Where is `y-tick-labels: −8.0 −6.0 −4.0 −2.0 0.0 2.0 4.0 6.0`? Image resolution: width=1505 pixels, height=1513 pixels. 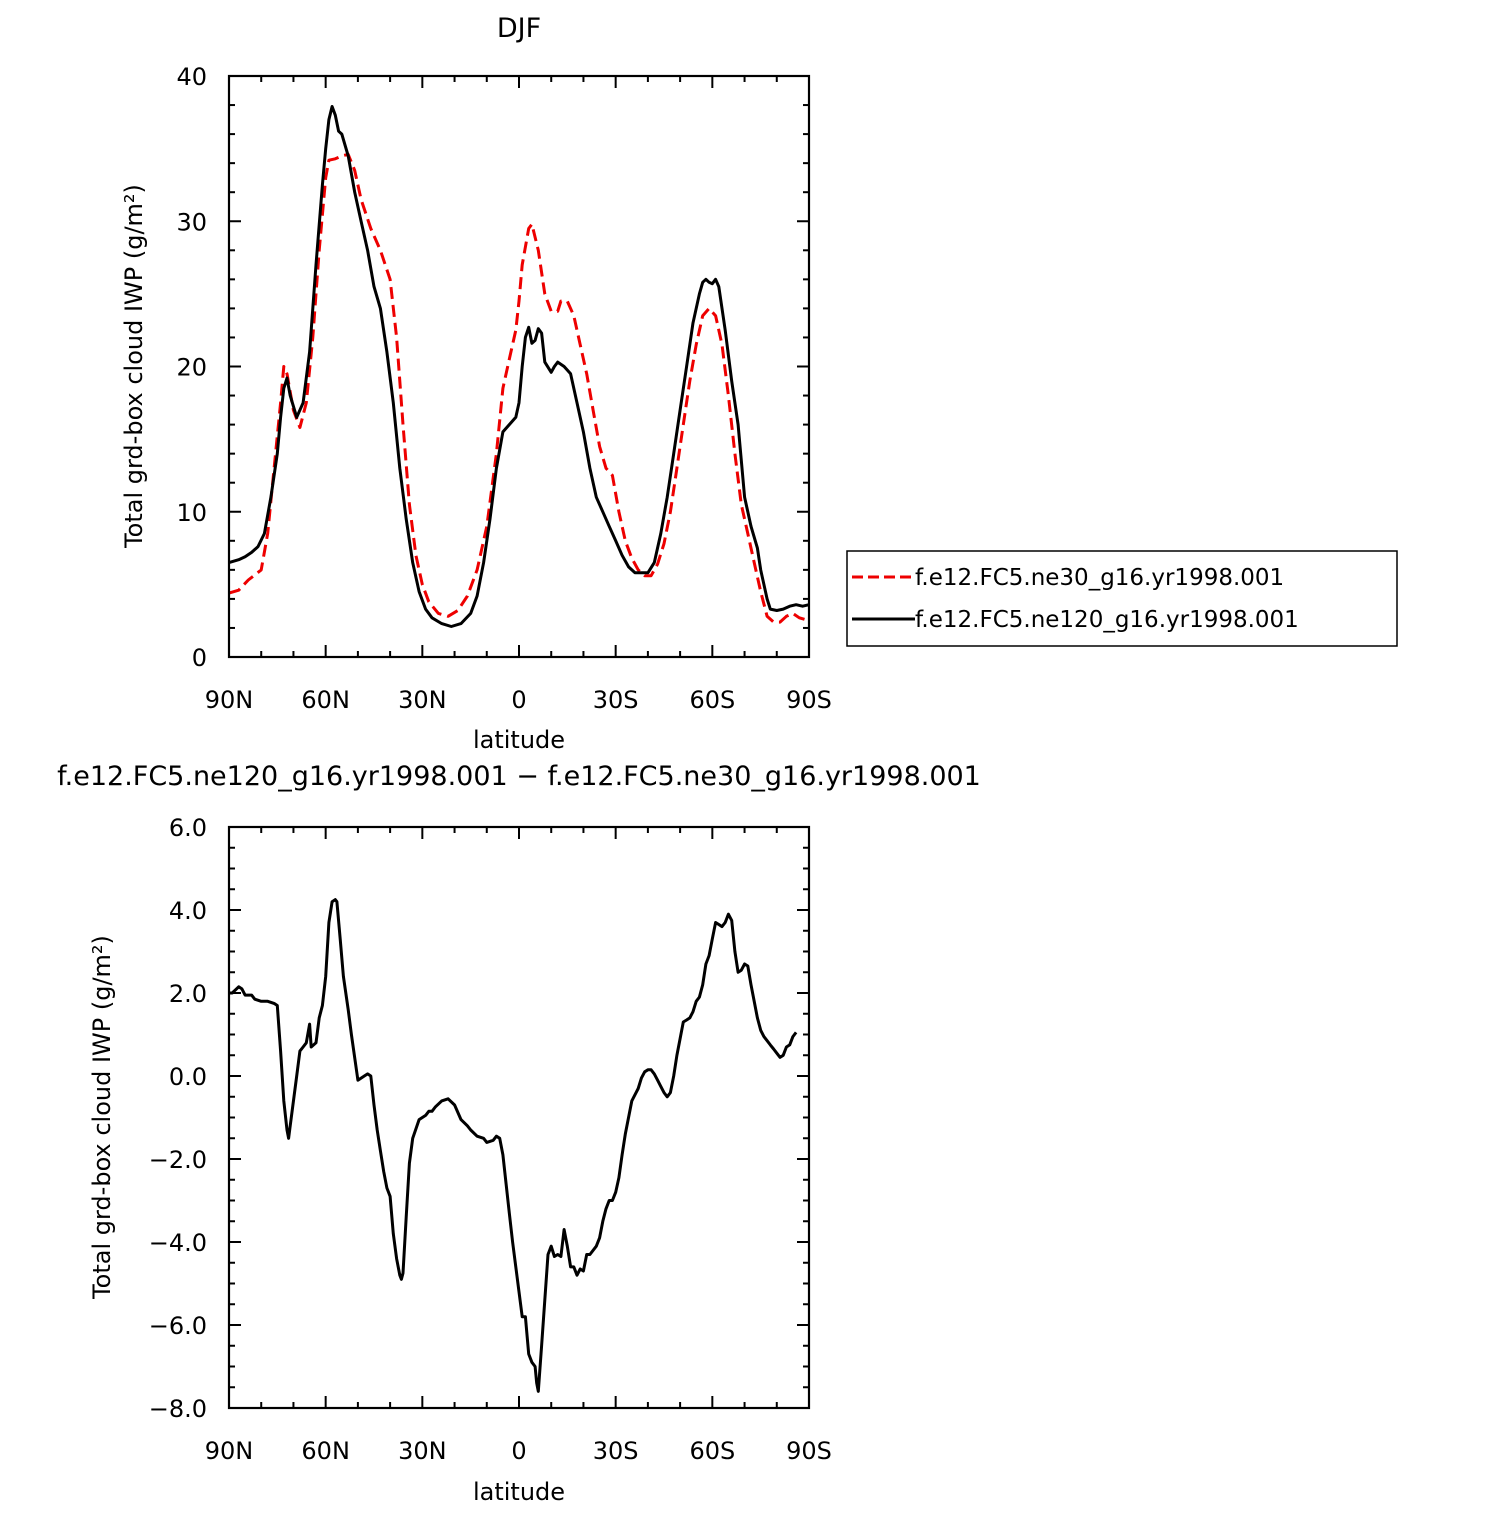 y-tick-labels: −8.0 −6.0 −4.0 −2.0 0.0 2.0 4.0 6.0 is located at coordinates (178, 1118).